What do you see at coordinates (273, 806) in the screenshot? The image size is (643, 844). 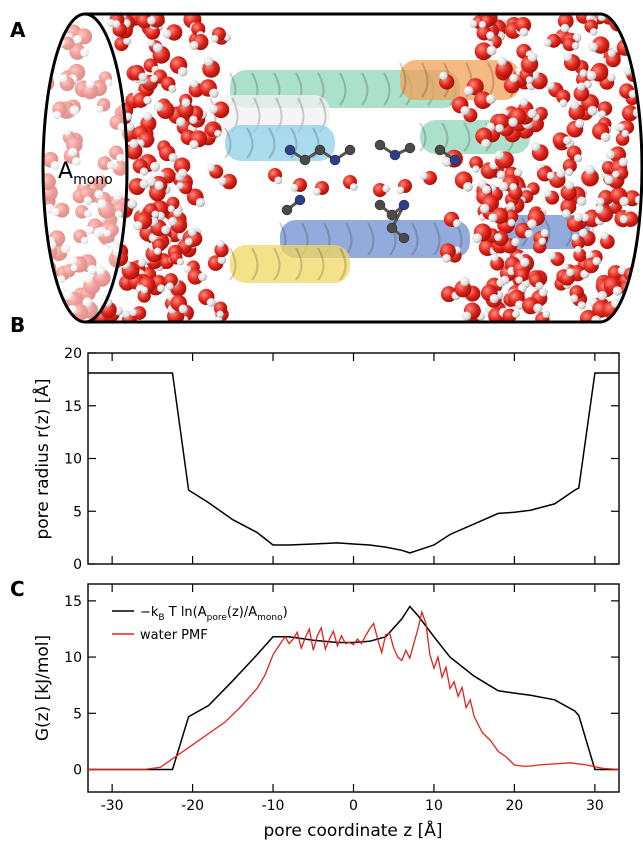 I see `panel-c-xtick-label: -10` at bounding box center [273, 806].